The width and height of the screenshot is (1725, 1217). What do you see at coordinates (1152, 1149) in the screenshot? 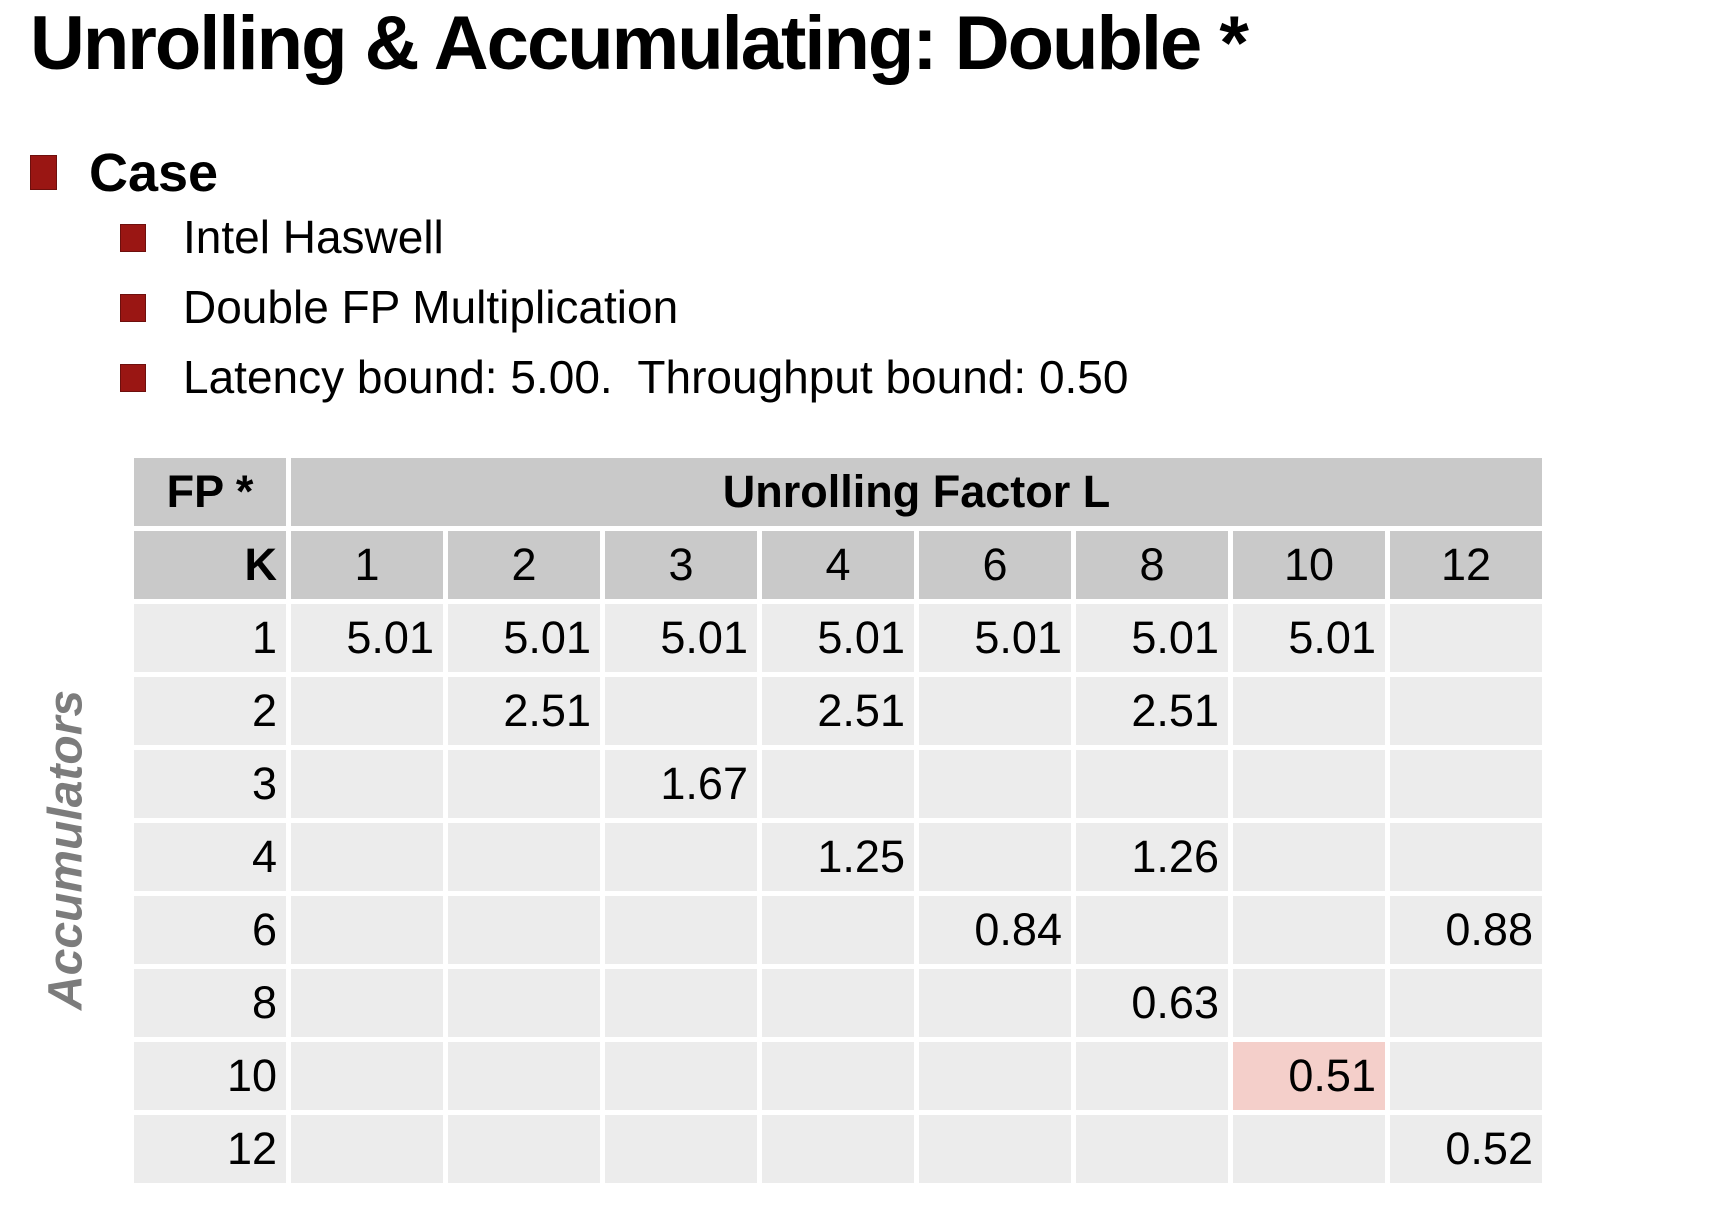
I see `cell-k12-l8` at bounding box center [1152, 1149].